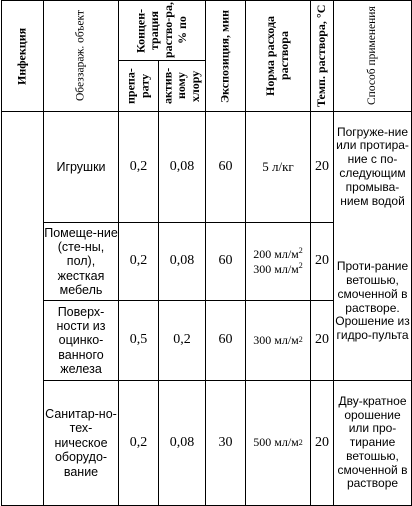 The width and height of the screenshot is (412, 506). What do you see at coordinates (181, 86) in the screenshot?
I see `header-active-chlorine: актив-ному хлору` at bounding box center [181, 86].